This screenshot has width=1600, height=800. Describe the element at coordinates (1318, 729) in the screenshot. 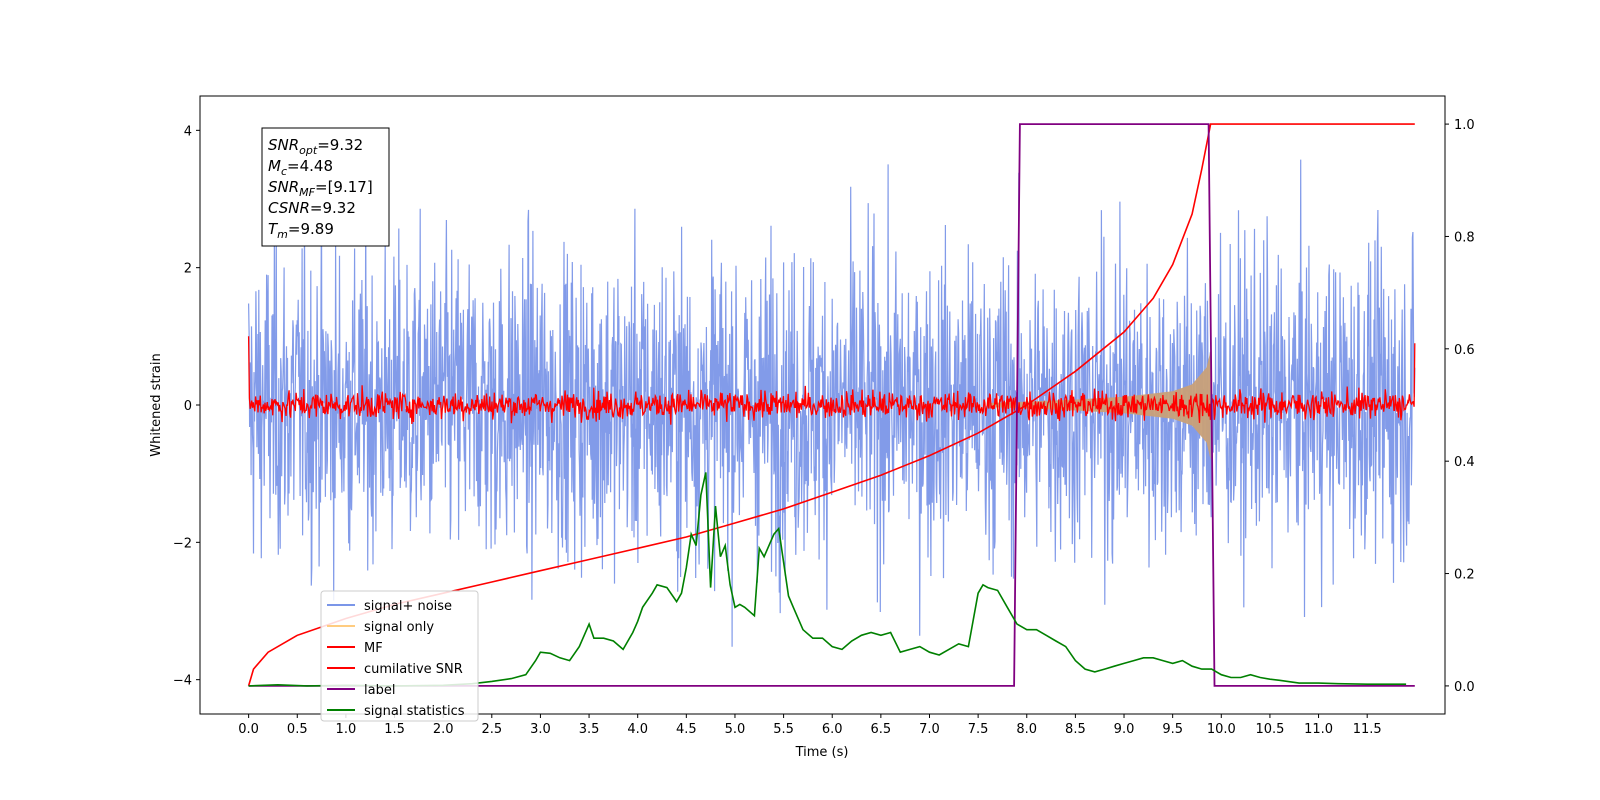

I see `x-tick-label: 11.0` at that location.